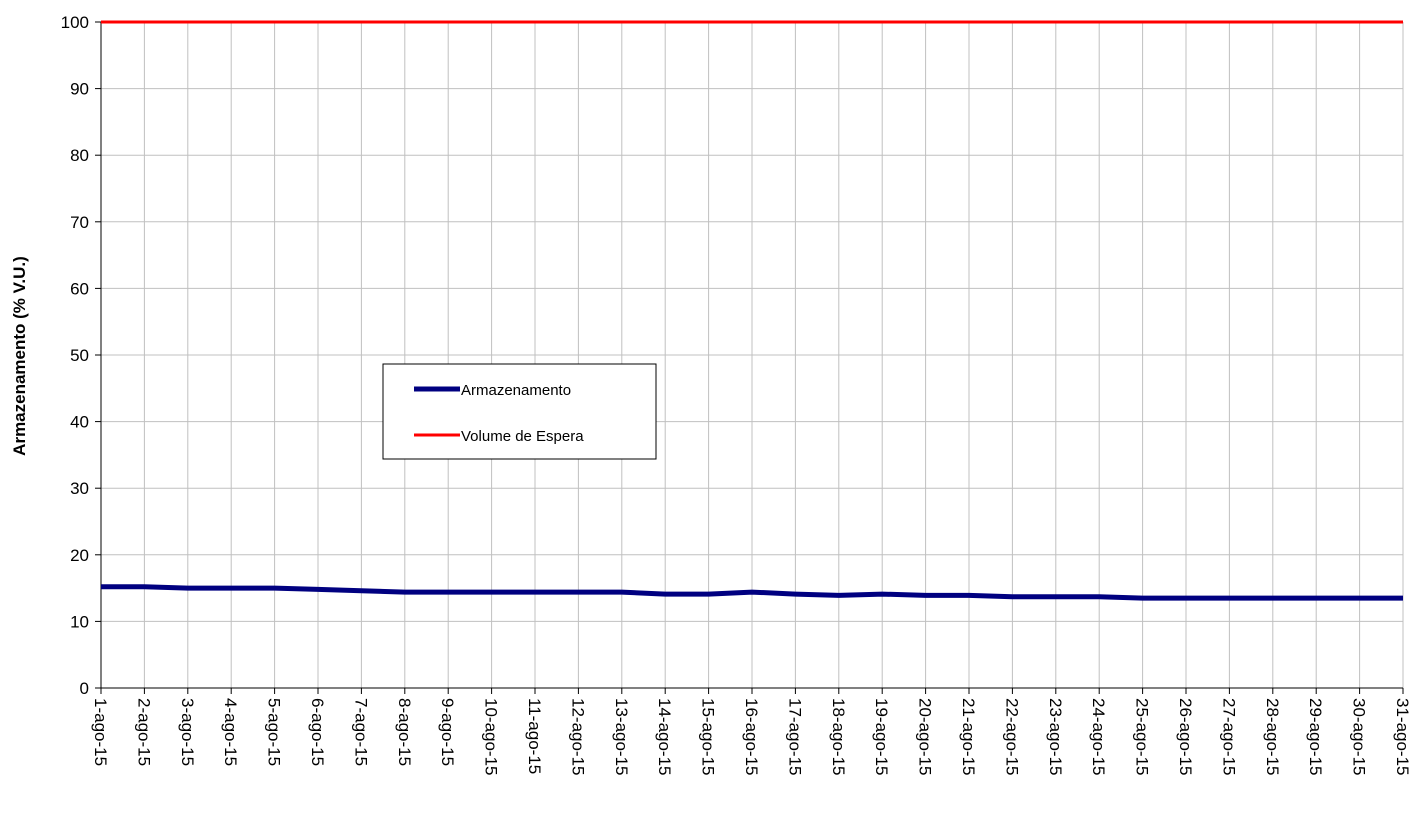  Describe the element at coordinates (516, 390) in the screenshot. I see `legend-label-armazenamento: Armazenamento` at that location.